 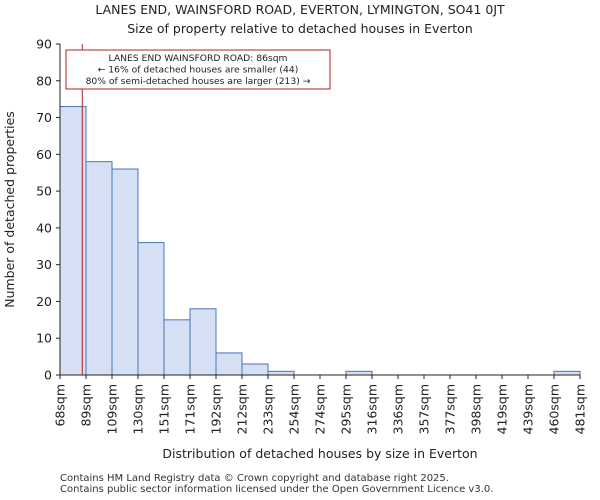 I want to click on y-tick-label-50: 50, so click(x=44, y=191).